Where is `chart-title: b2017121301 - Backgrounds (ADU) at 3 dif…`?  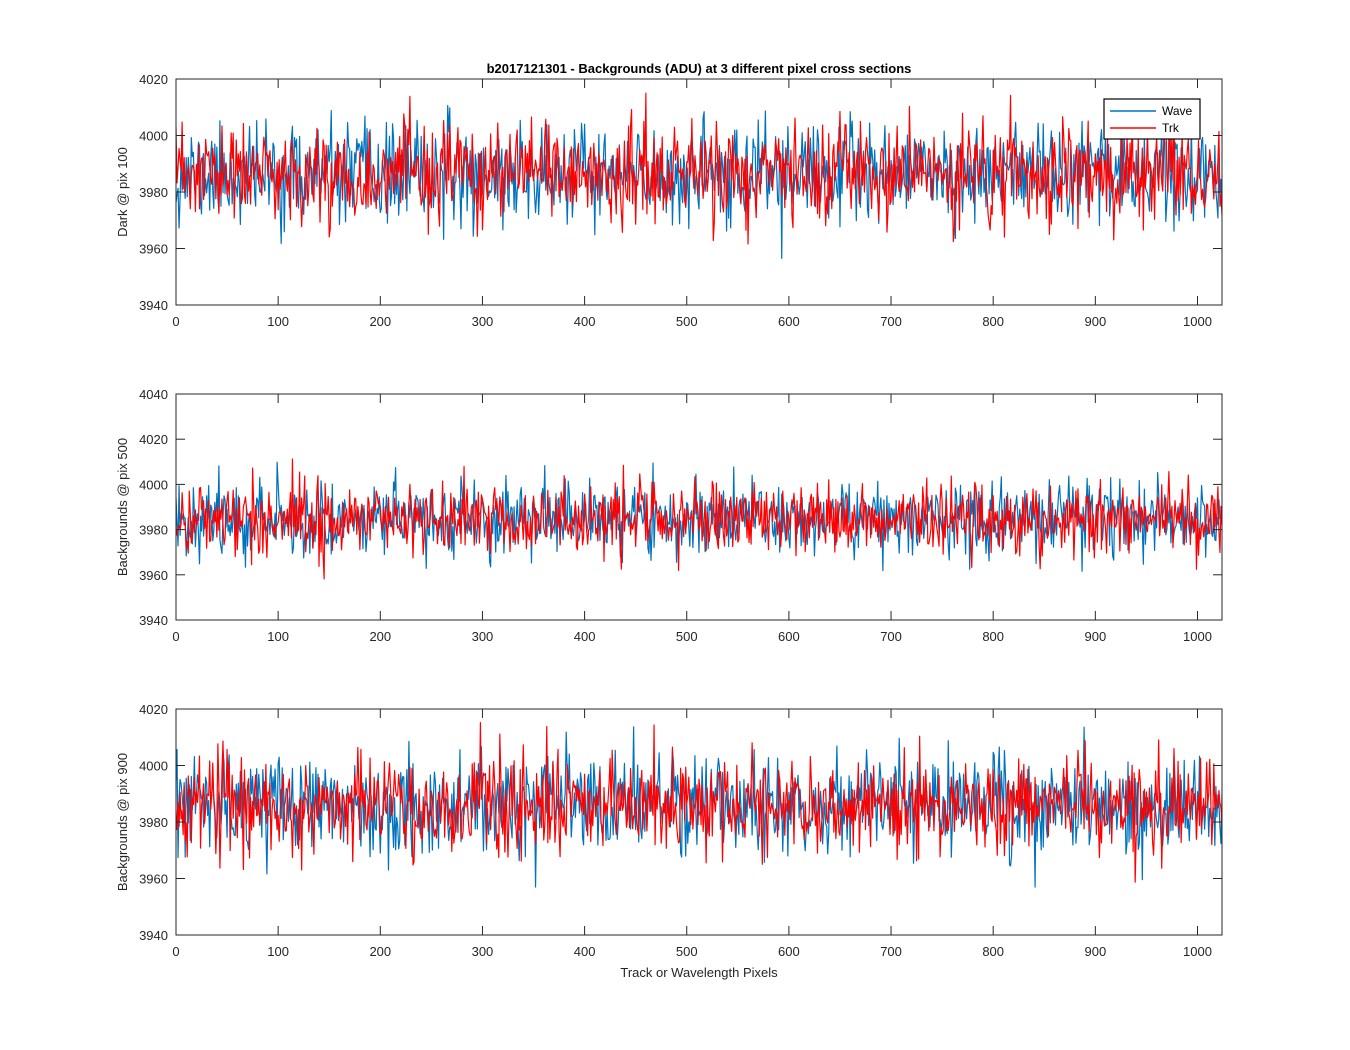 chart-title: b2017121301 - Backgrounds (ADU) at 3 dif… is located at coordinates (699, 68).